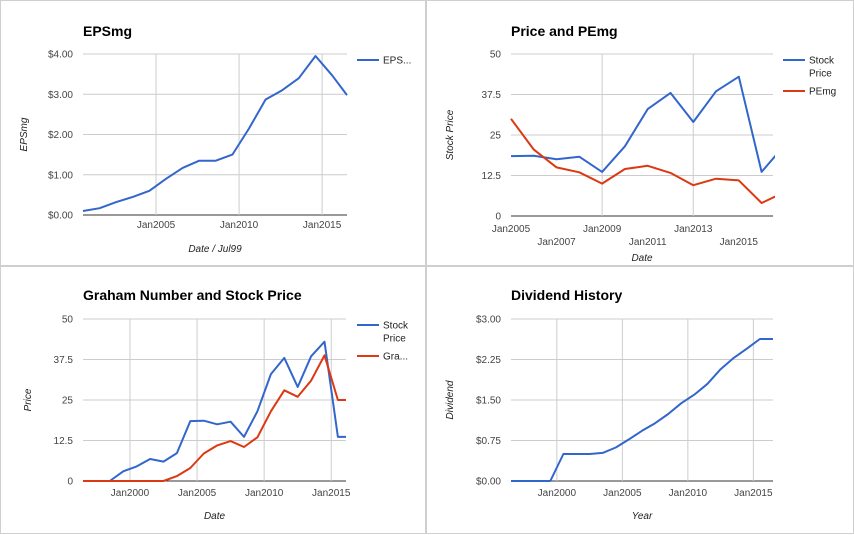 This screenshot has width=854, height=535. What do you see at coordinates (822, 92) in the screenshot?
I see `legend-label: PEmg` at bounding box center [822, 92].